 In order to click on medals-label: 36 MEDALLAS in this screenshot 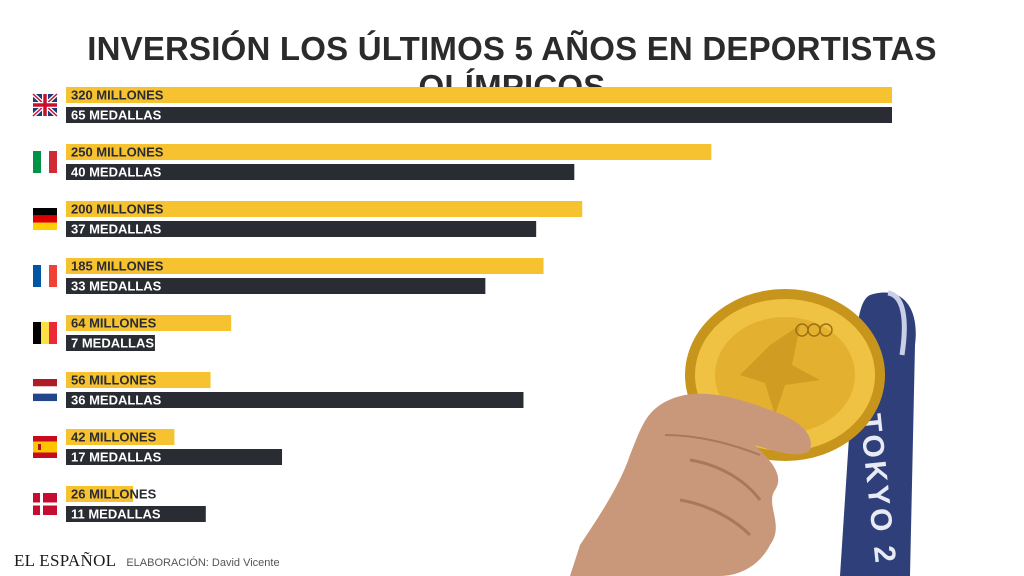, I will do `click(116, 400)`.